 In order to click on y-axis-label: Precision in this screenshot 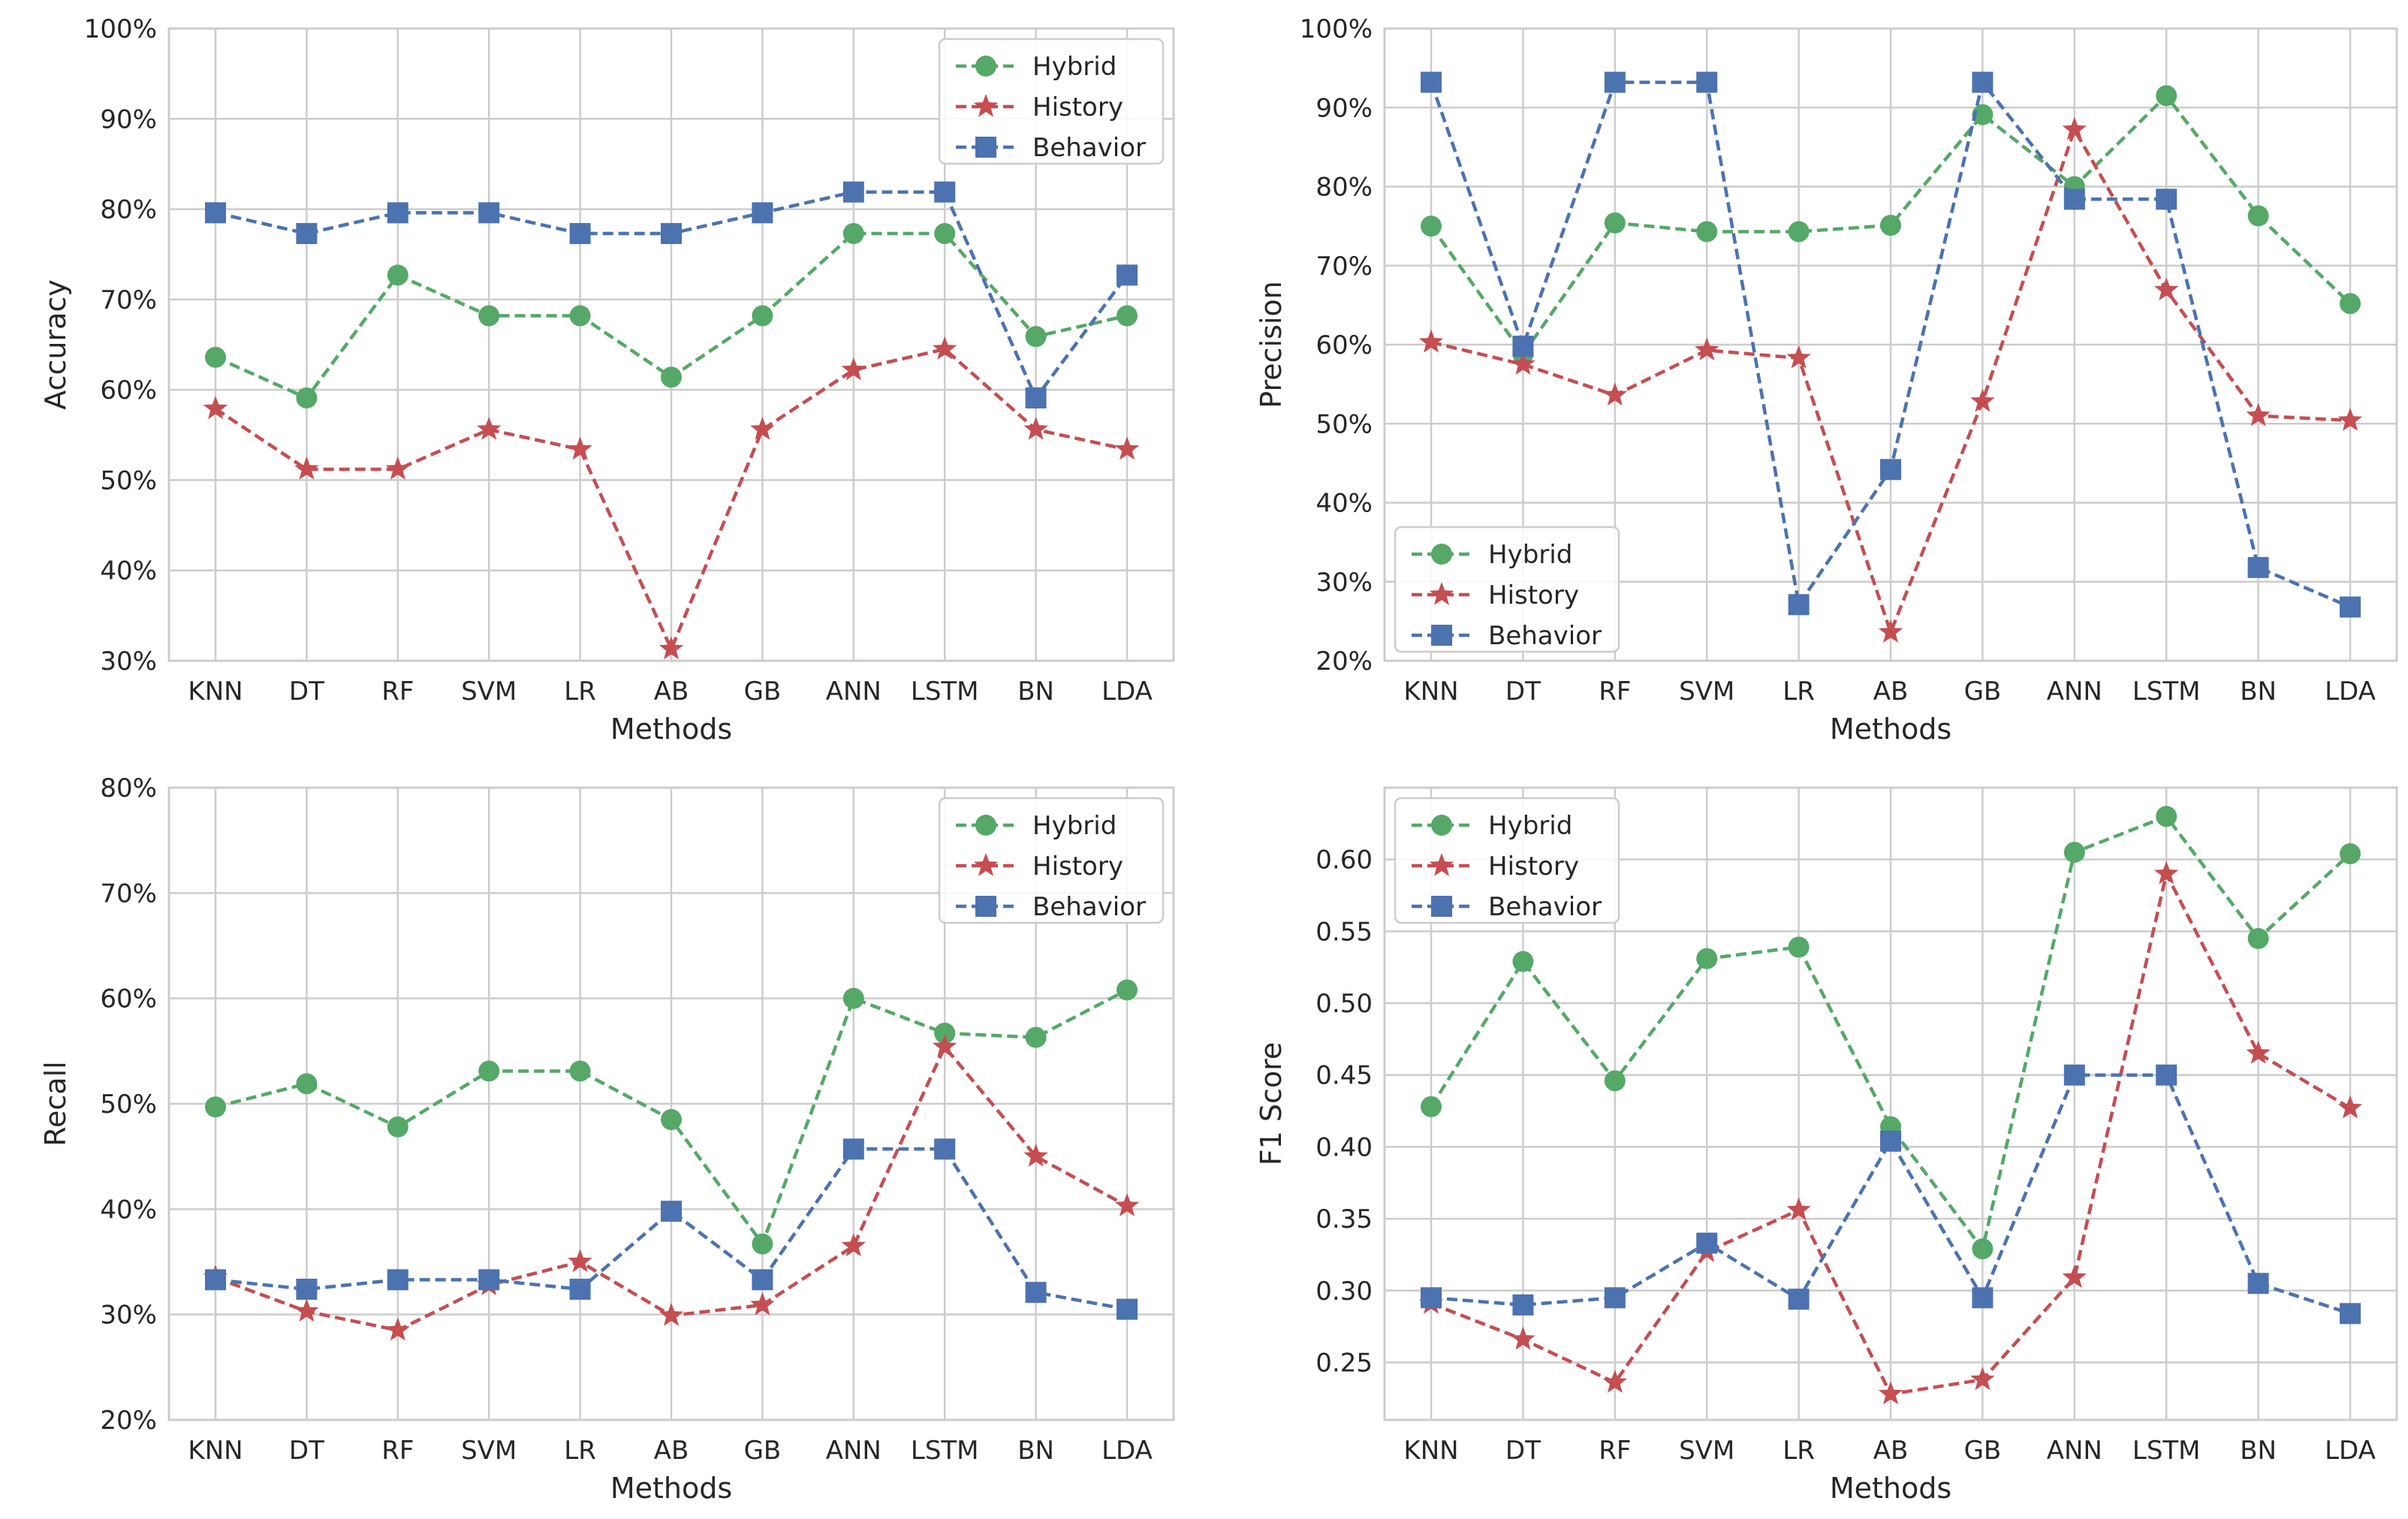, I will do `click(1272, 344)`.